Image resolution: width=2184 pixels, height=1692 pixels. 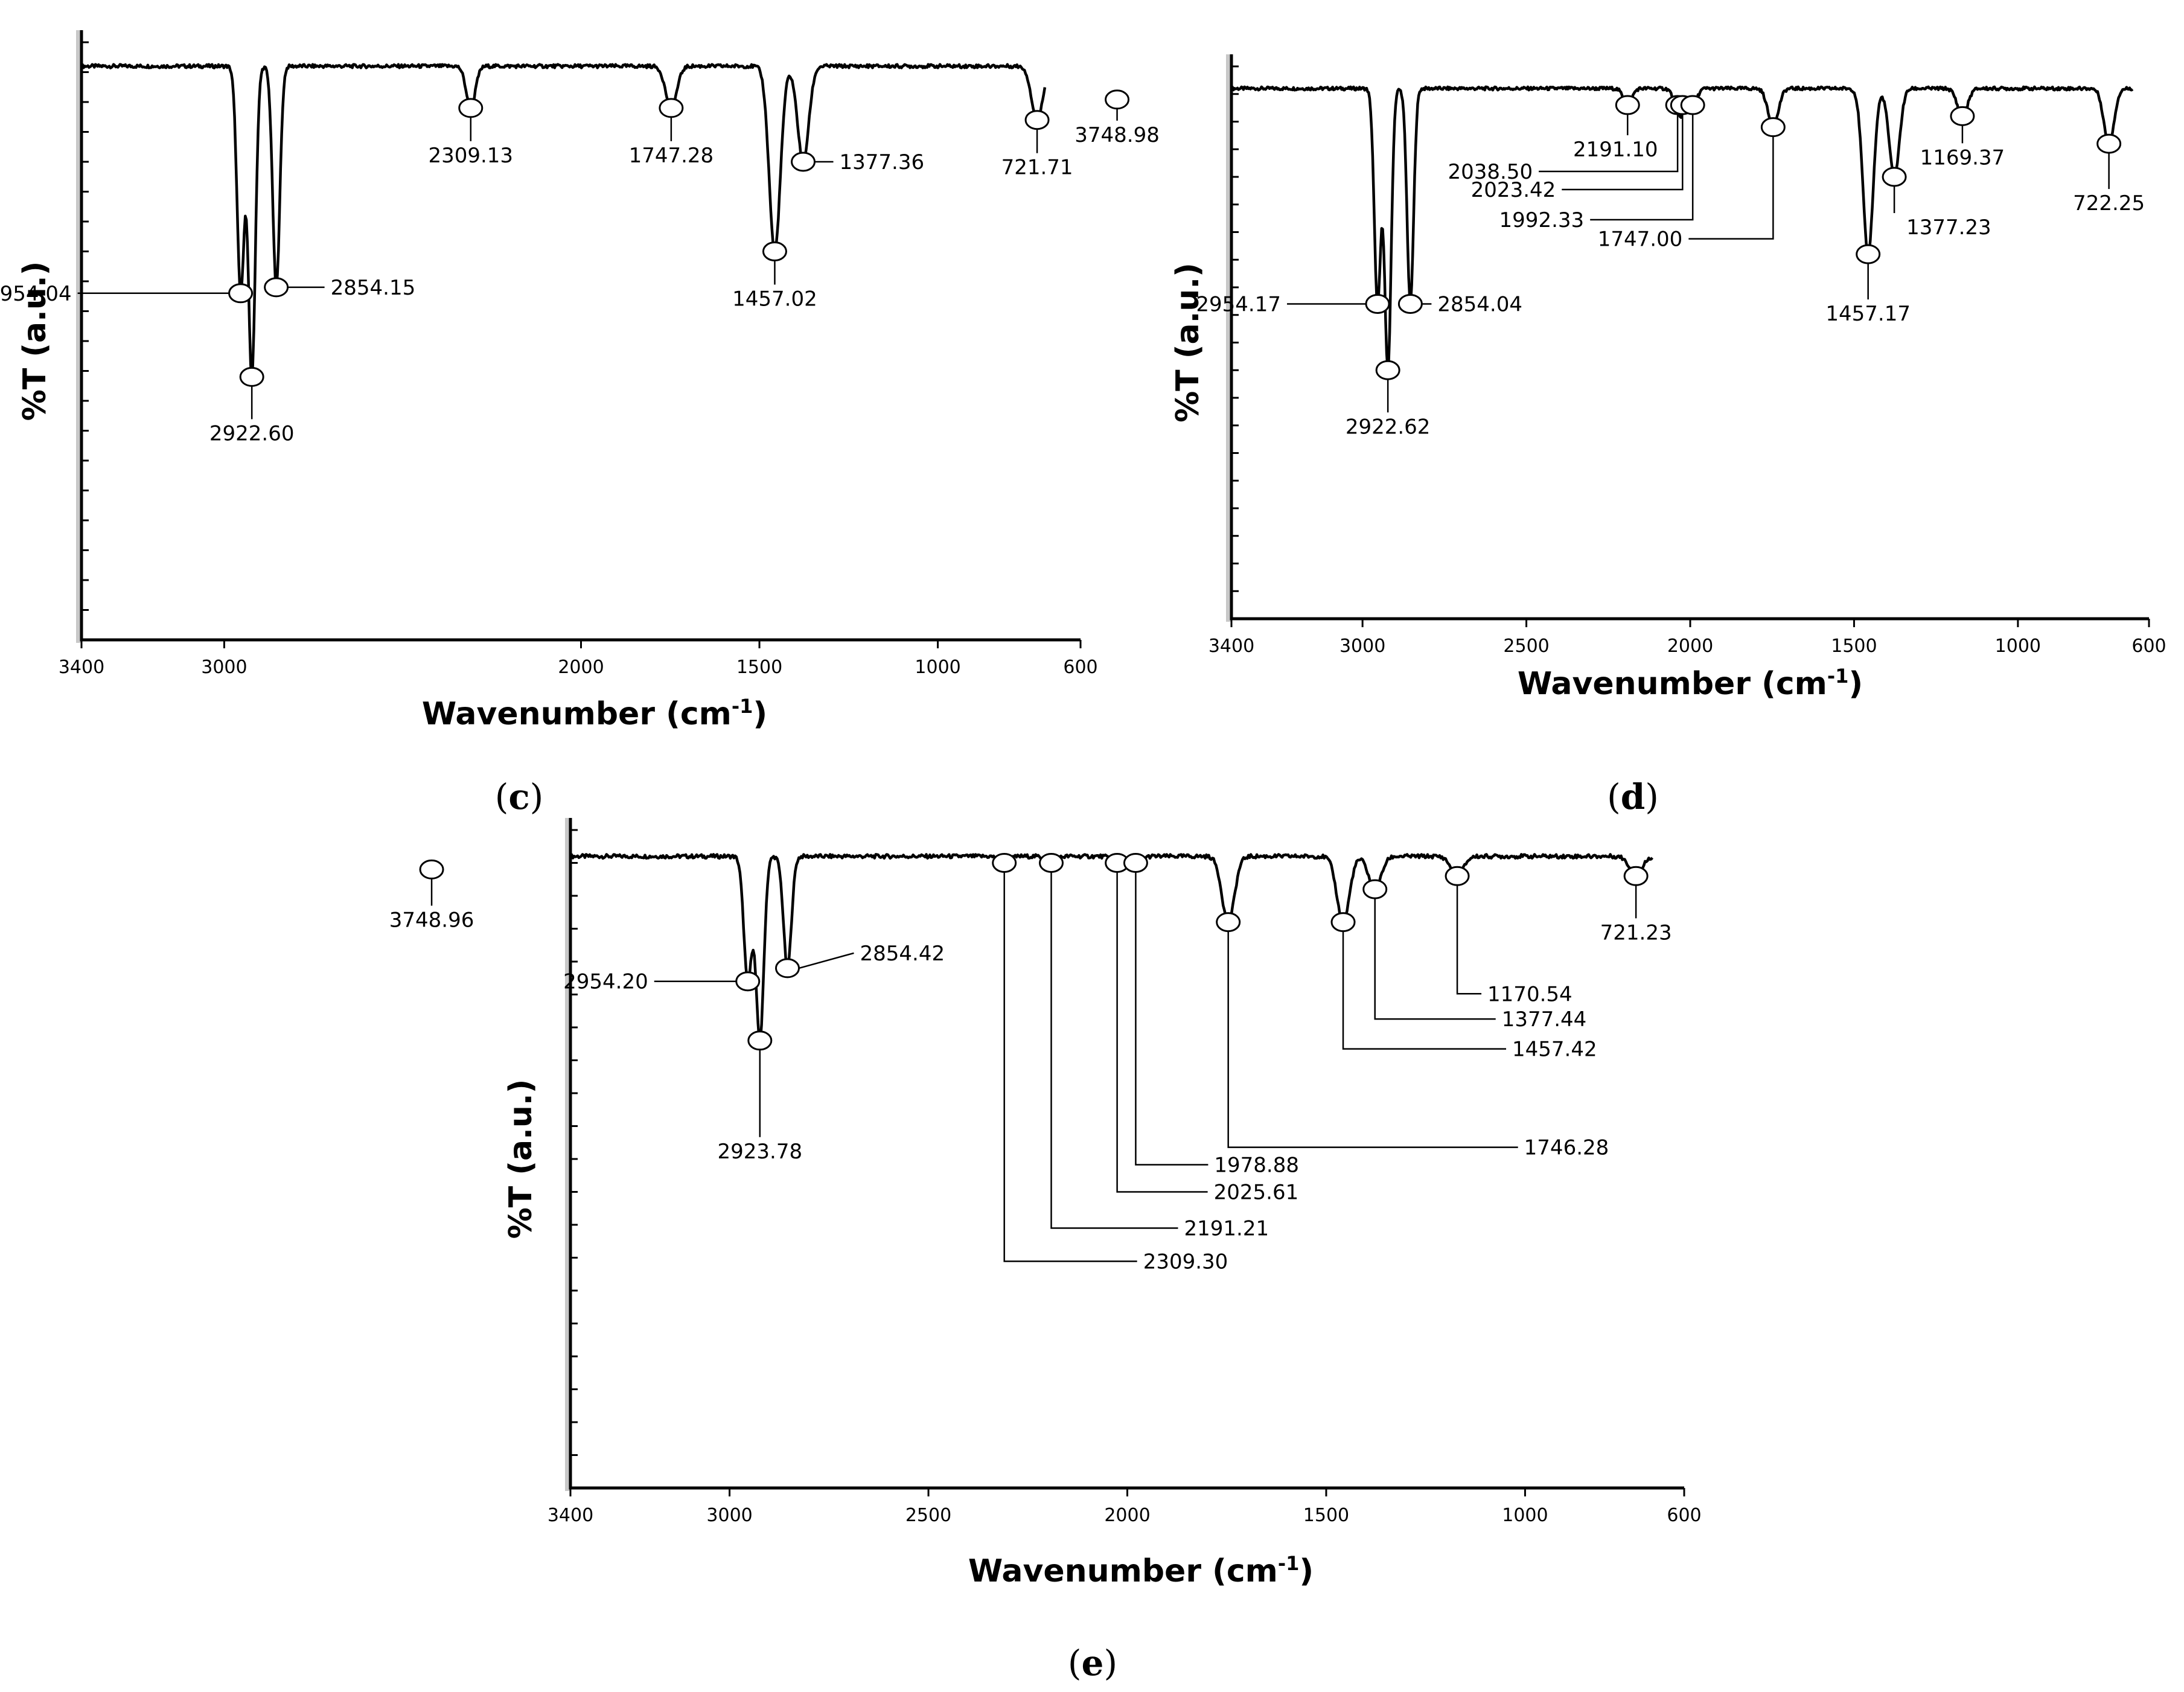 What do you see at coordinates (471, 156) in the screenshot?
I see `peak-label: 2309.13` at bounding box center [471, 156].